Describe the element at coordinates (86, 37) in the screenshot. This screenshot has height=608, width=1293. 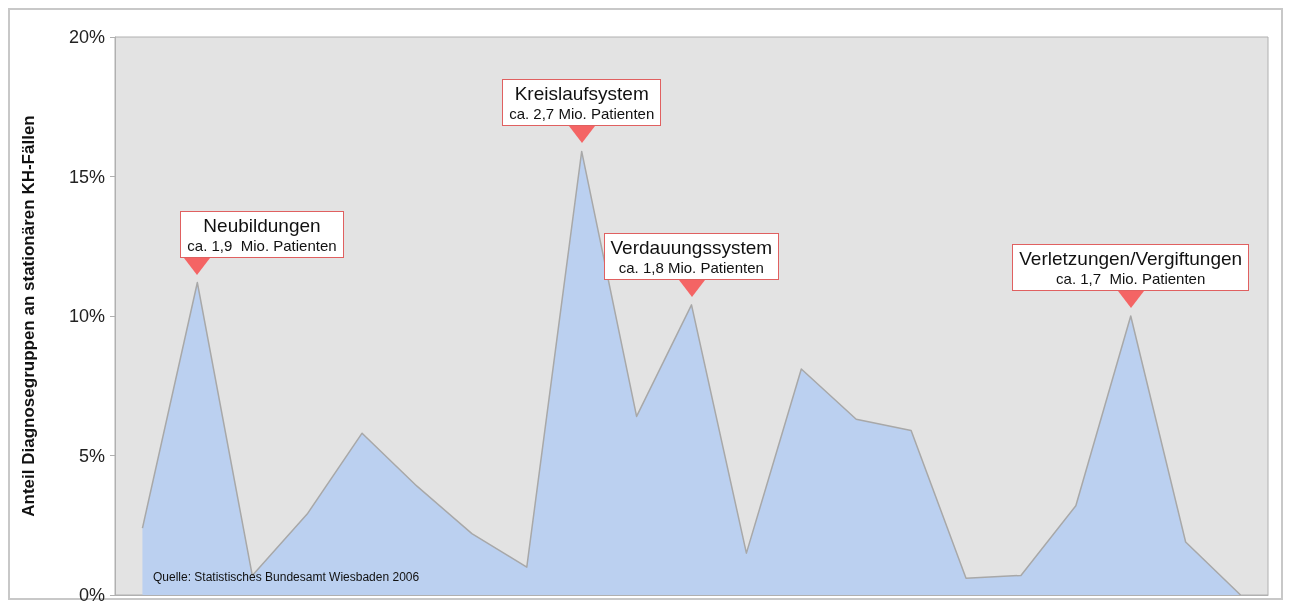
I see `y-tick-label: 20%` at that location.